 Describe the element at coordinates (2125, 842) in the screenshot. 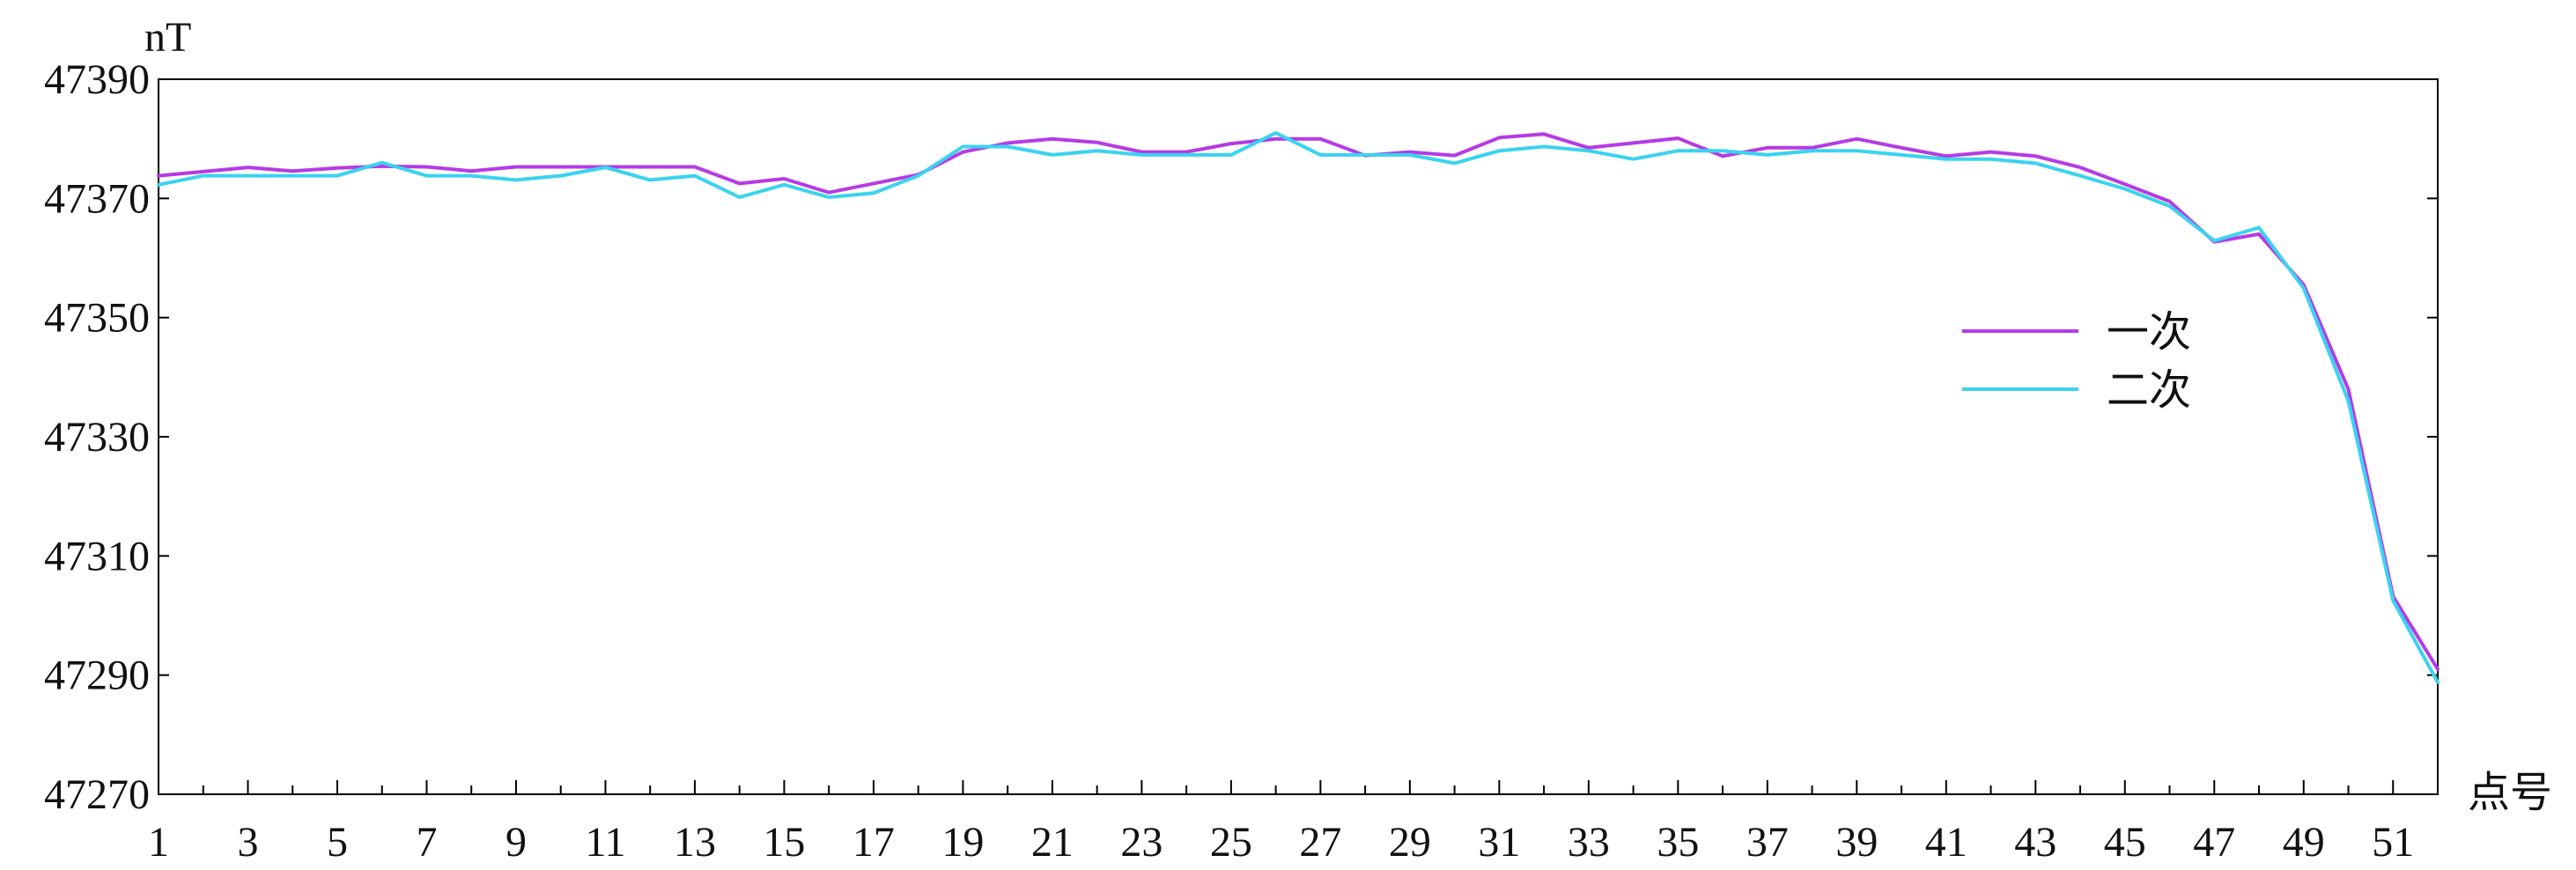

I see `x-tick-label: 45` at that location.